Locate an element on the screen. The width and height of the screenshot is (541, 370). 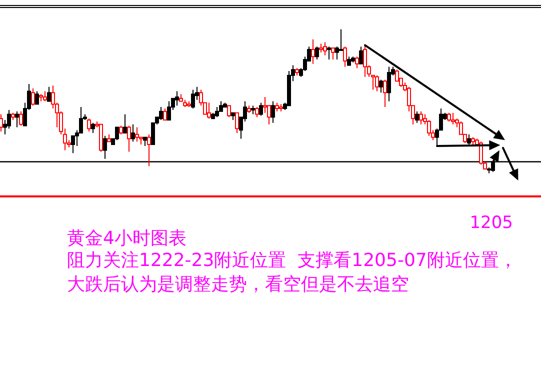
annotation: 1205 is located at coordinates (491, 223).